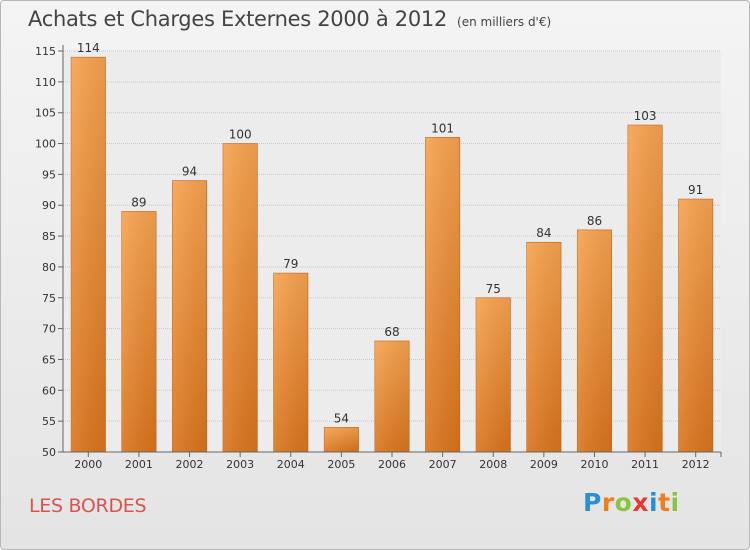 The width and height of the screenshot is (750, 550). Describe the element at coordinates (544, 464) in the screenshot. I see `x-tick-label-2009: 2009` at that location.